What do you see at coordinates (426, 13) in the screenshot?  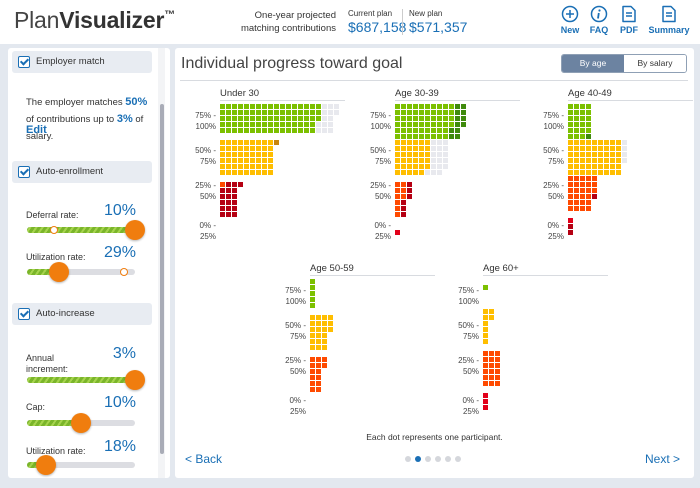 I see `new-plan-label: New plan` at bounding box center [426, 13].